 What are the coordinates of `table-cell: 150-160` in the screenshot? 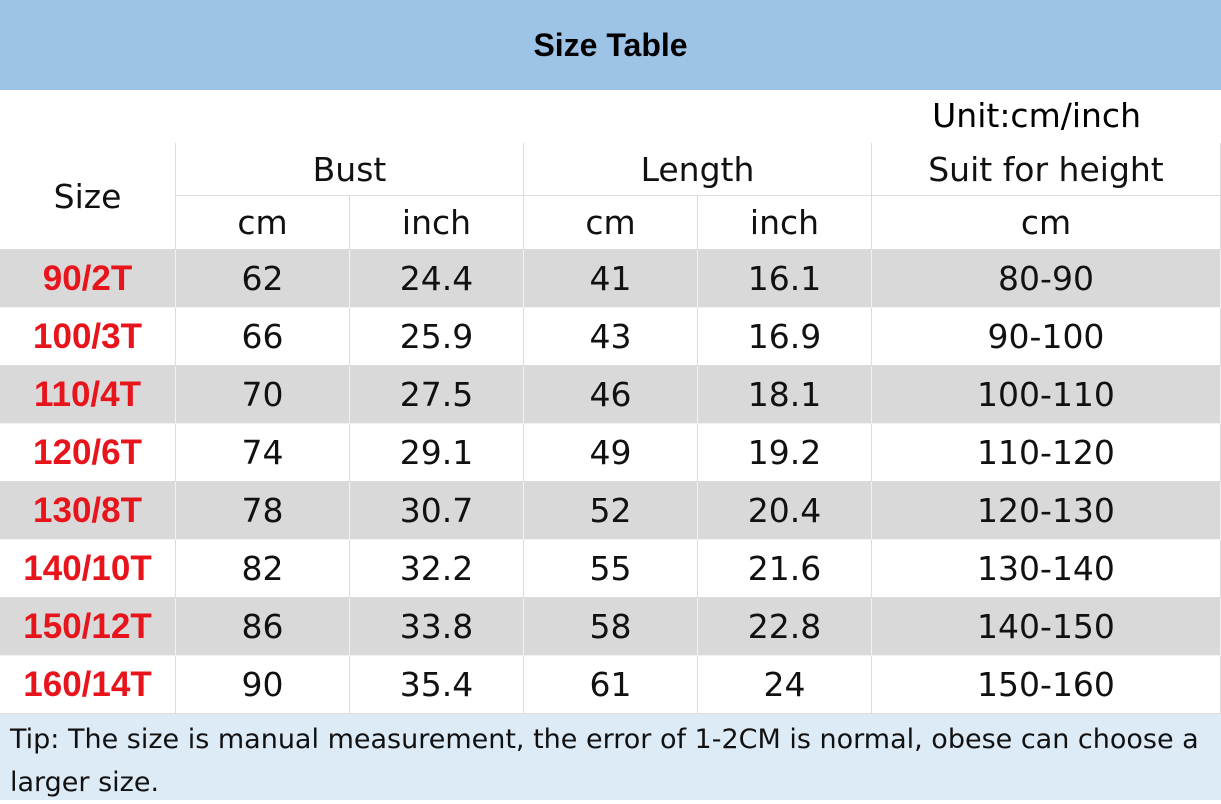 It's located at (1046, 685).